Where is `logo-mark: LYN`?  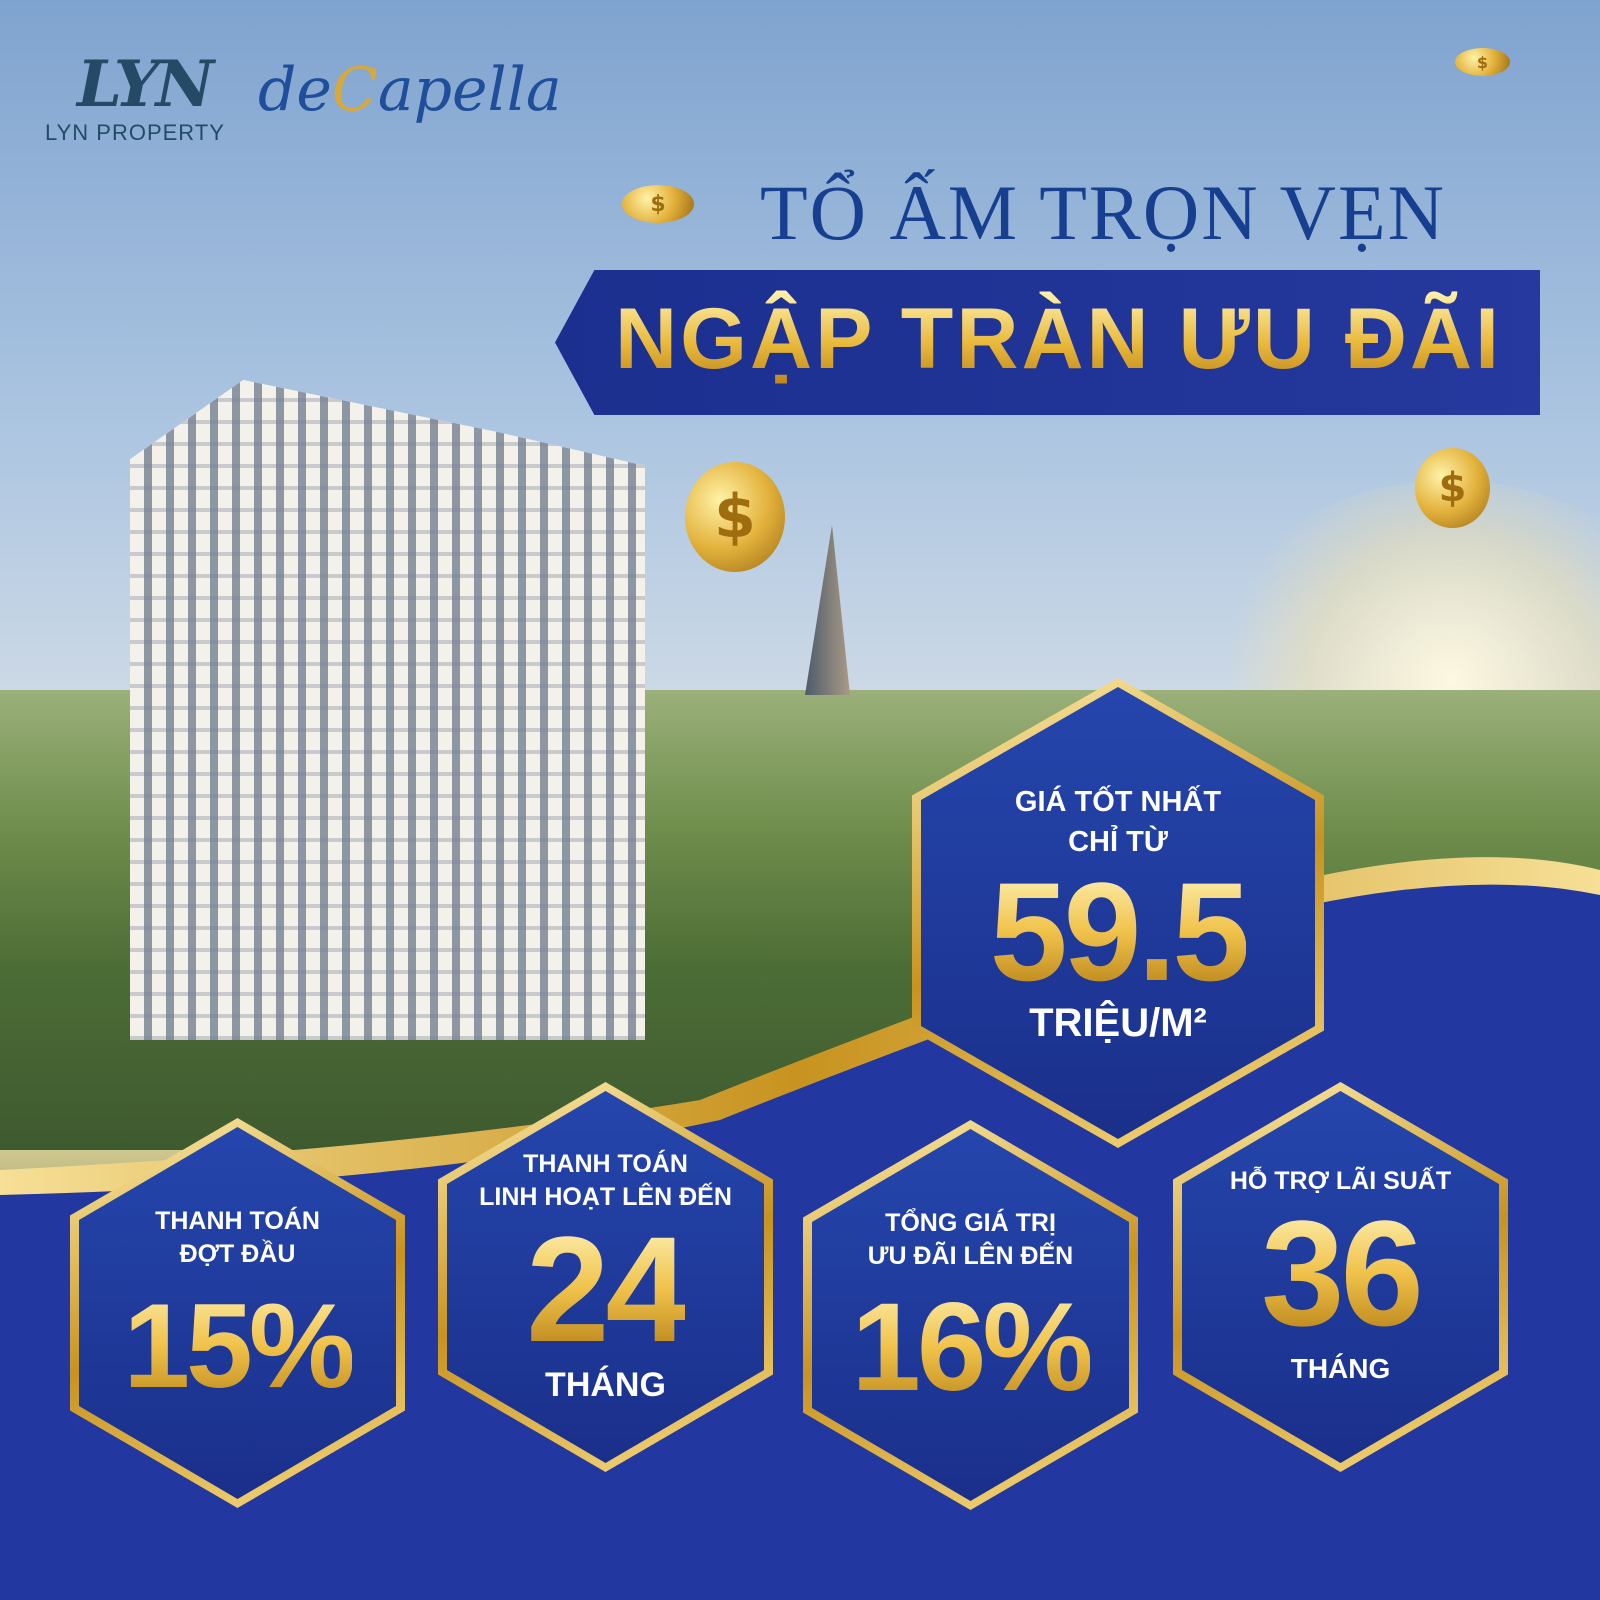
logo-mark: LYN is located at coordinates (145, 84).